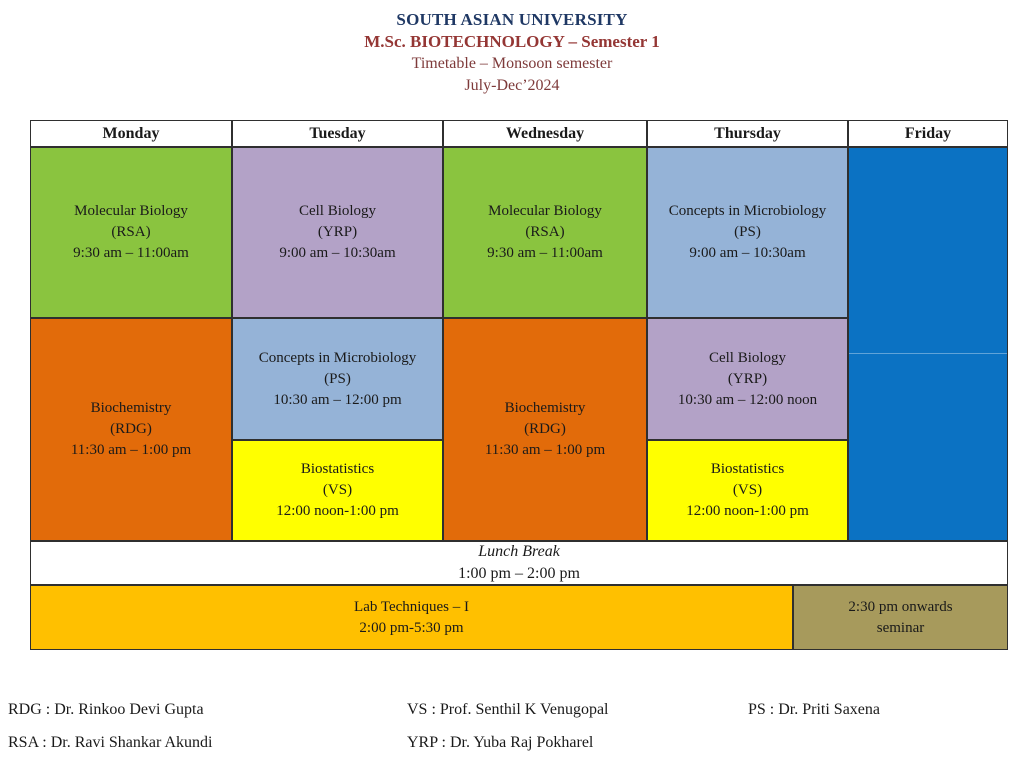  Describe the element at coordinates (337, 399) in the screenshot. I see `class-time: 10:30 am – 12:00 pm` at that location.